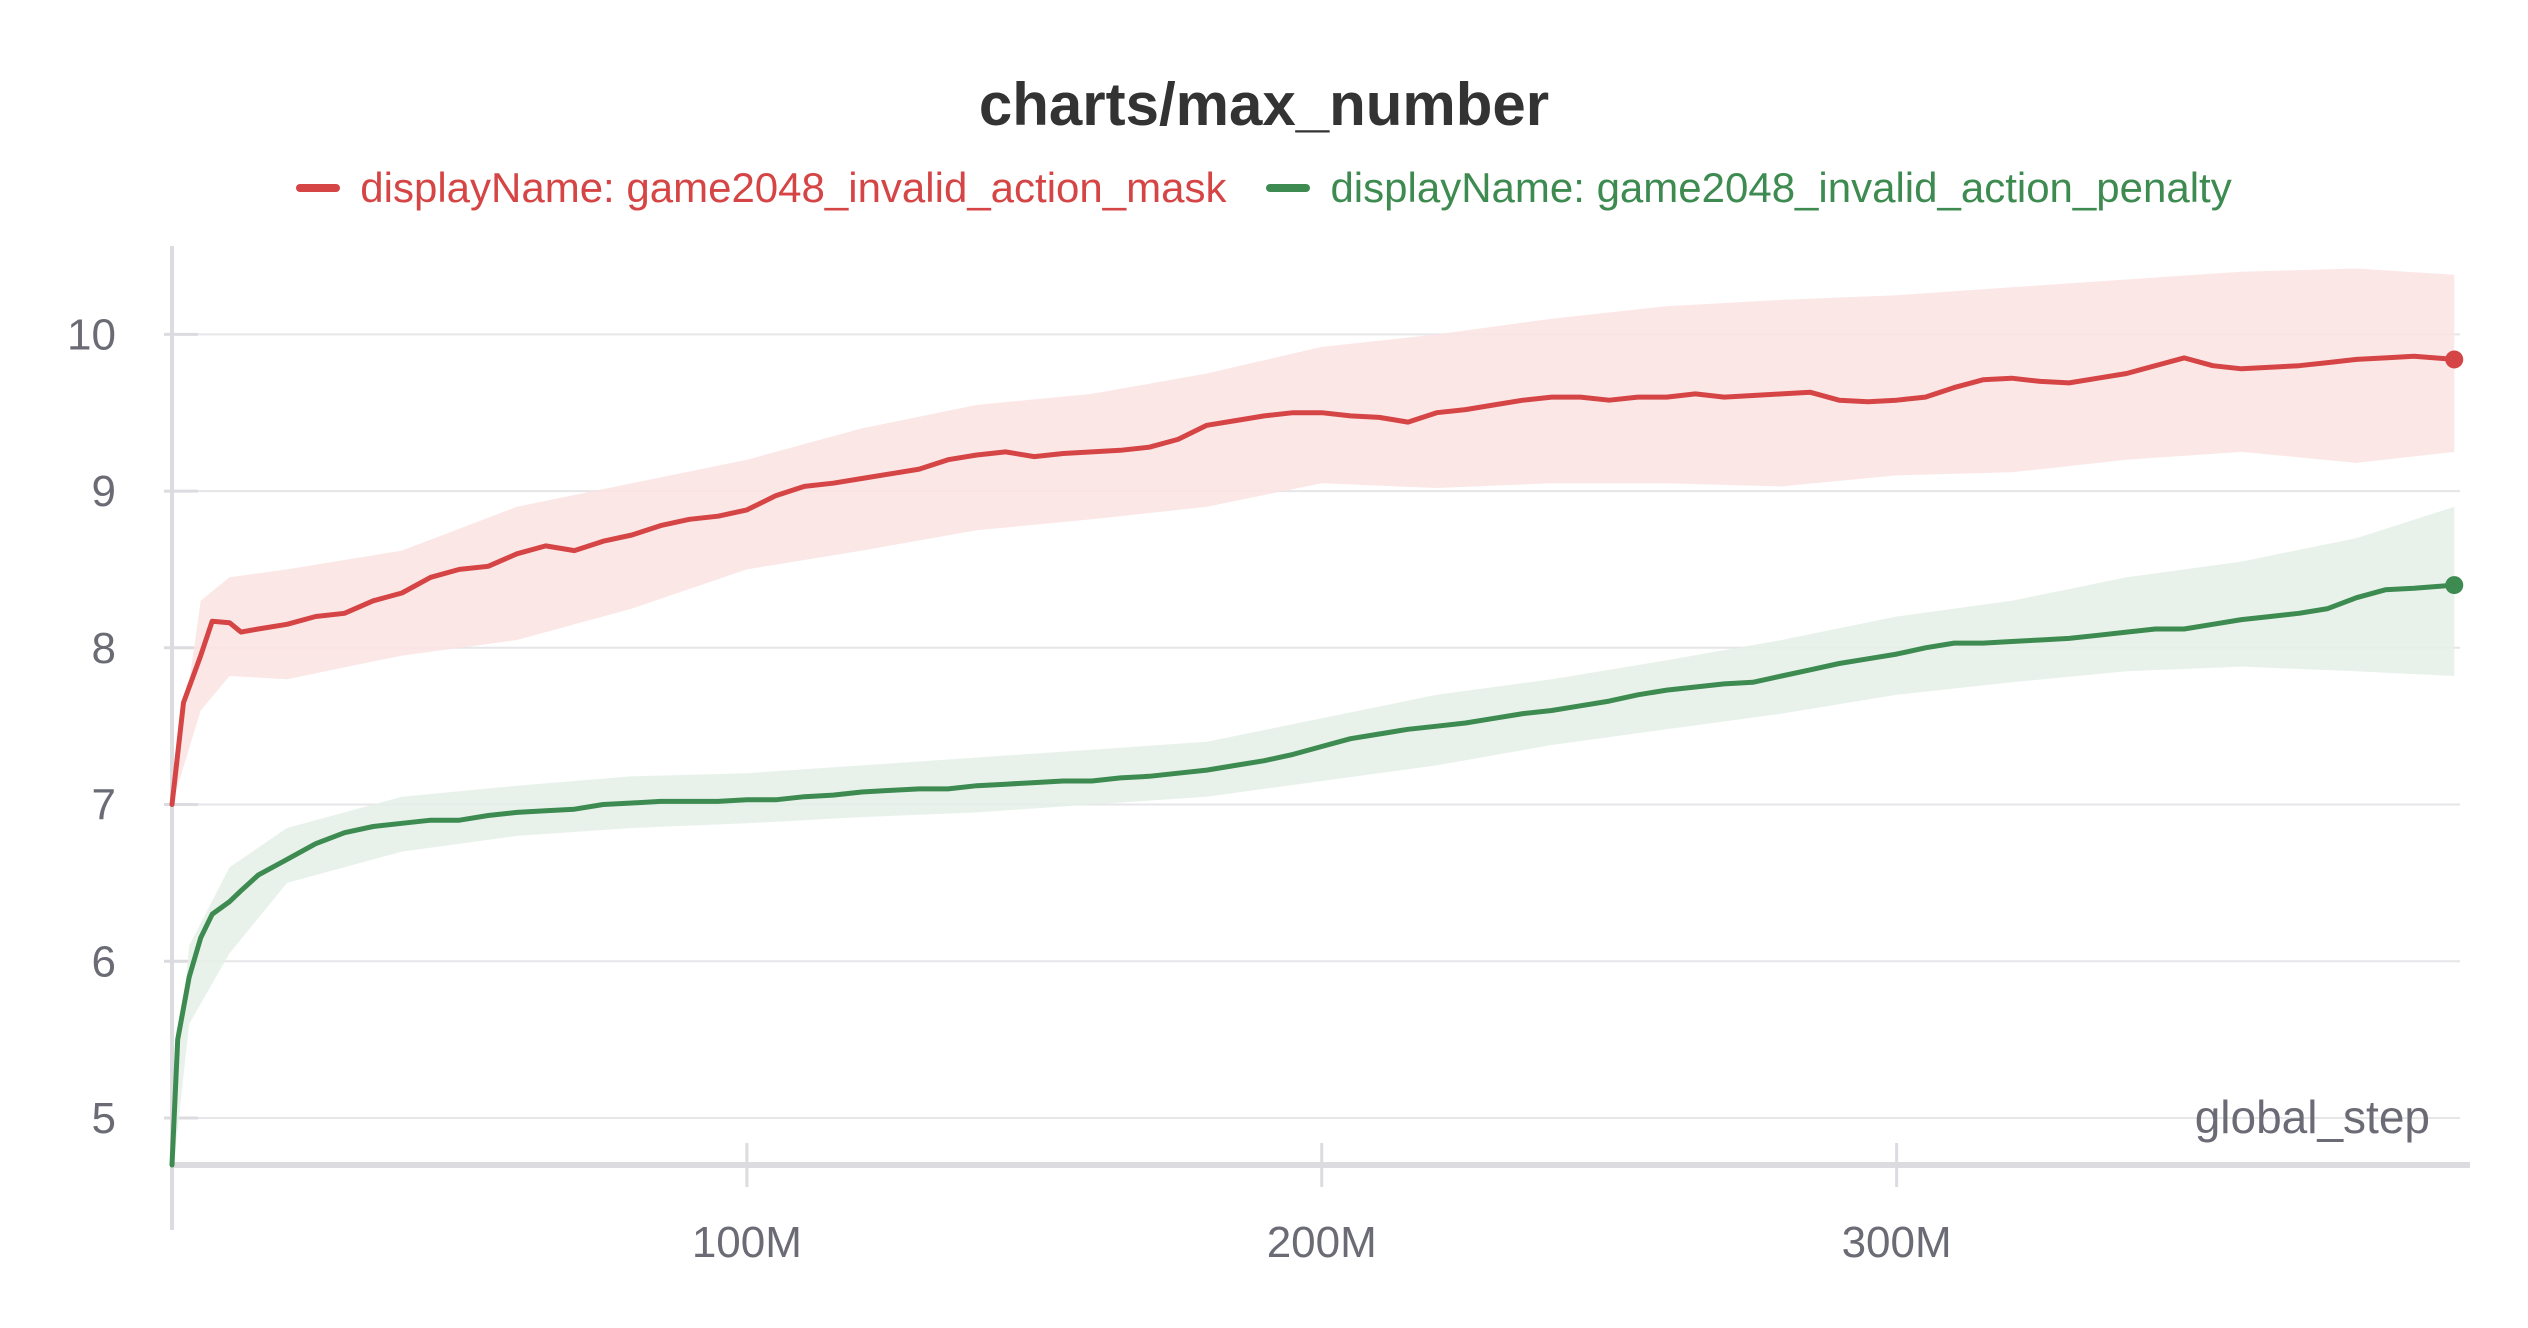  Describe the element at coordinates (2454, 359) in the screenshot. I see `series-end-point-mask` at that location.